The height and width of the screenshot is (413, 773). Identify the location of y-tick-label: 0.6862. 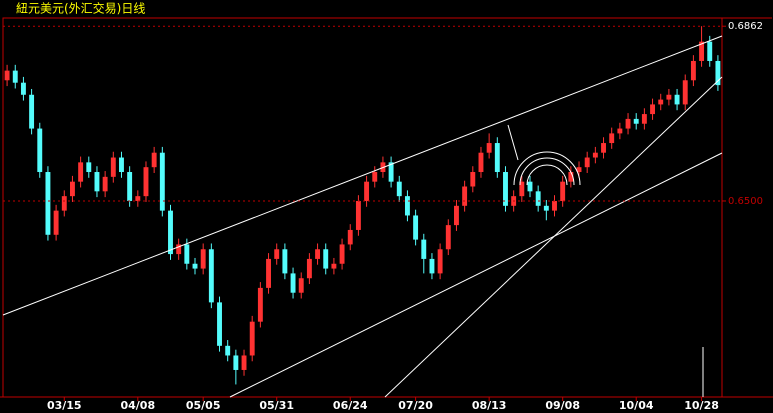
(745, 26).